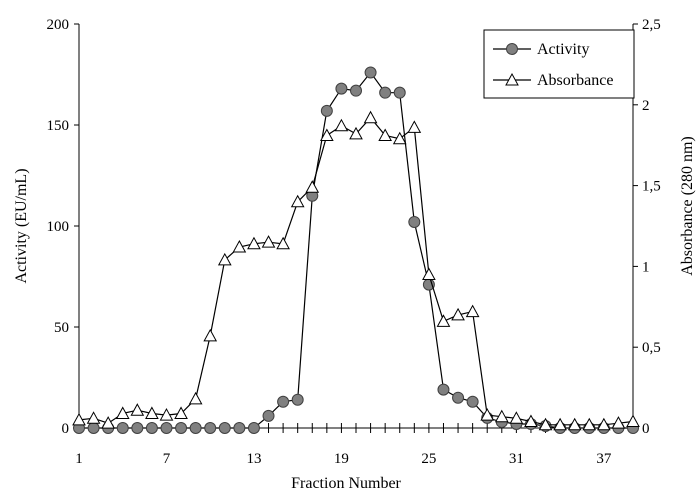  What do you see at coordinates (687, 206) in the screenshot?
I see `y2-axis-title: Absorbance (280 nm)` at bounding box center [687, 206].